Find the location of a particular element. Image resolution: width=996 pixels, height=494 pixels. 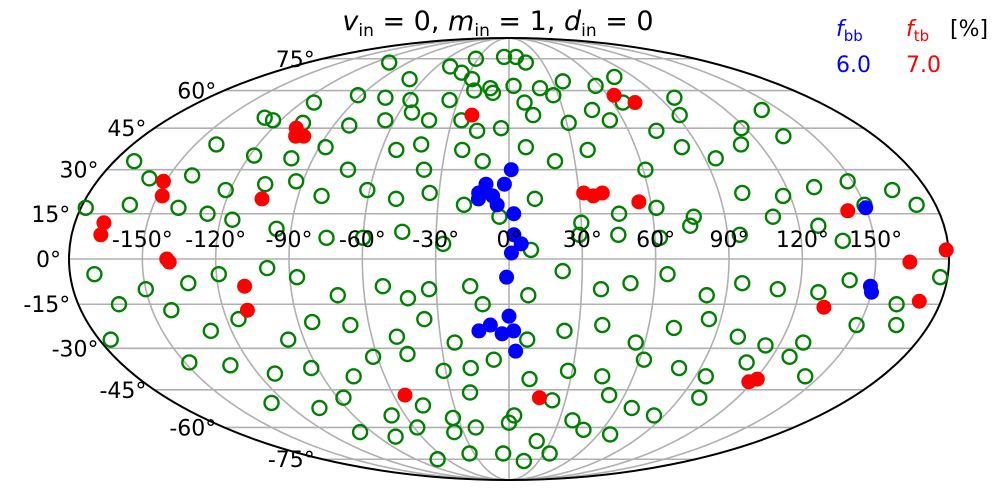

lat-tick-label: -15° is located at coordinates (46, 305).